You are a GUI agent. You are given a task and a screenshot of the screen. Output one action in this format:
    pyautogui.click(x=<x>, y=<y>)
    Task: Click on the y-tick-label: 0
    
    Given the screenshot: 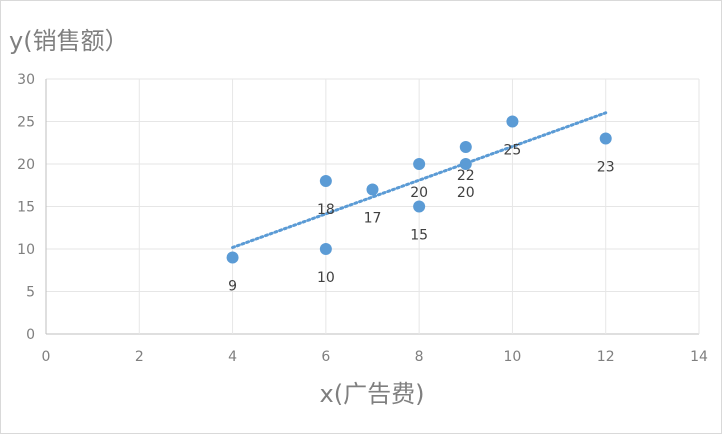 What is the action you would take?
    pyautogui.click(x=30, y=335)
    